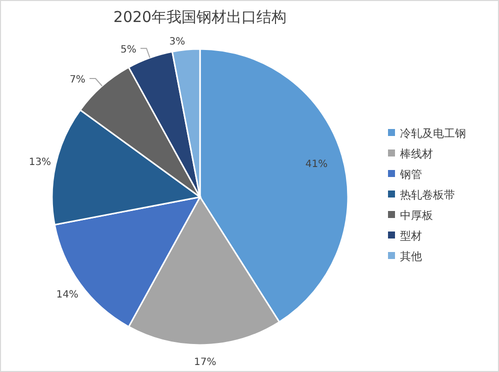 The height and width of the screenshot is (372, 499). What do you see at coordinates (67, 294) in the screenshot?
I see `data-label: 14%` at bounding box center [67, 294].